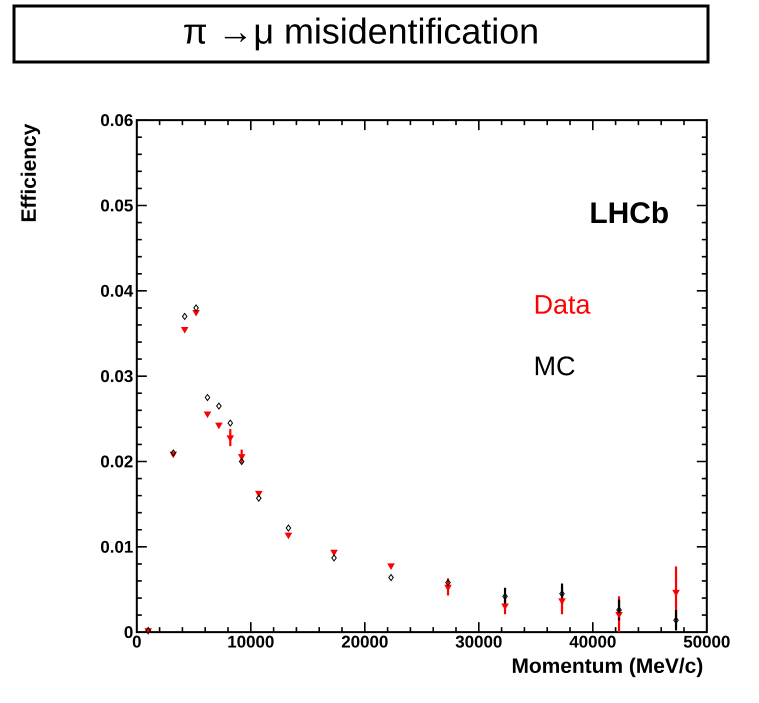  I want to click on y-tick-label: 0.01, so click(116, 546).